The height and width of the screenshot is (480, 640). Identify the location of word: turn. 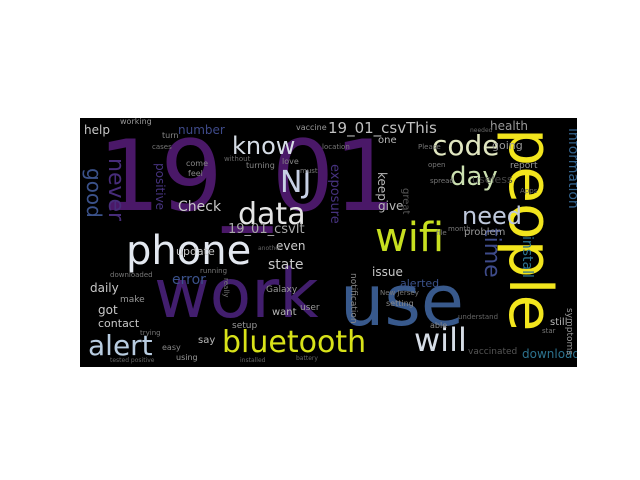
(170, 135).